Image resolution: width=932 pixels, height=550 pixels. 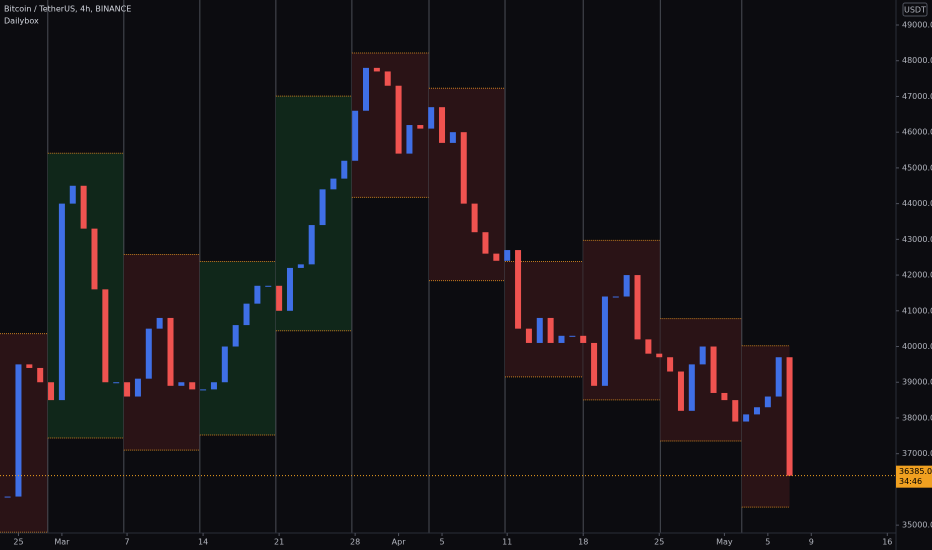 What do you see at coordinates (917, 239) in the screenshot?
I see `y-tick-label: 43000.00` at bounding box center [917, 239].